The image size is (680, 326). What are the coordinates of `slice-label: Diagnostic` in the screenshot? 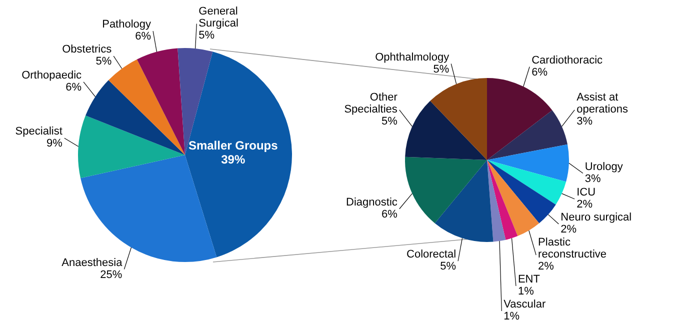 It's located at (372, 202).